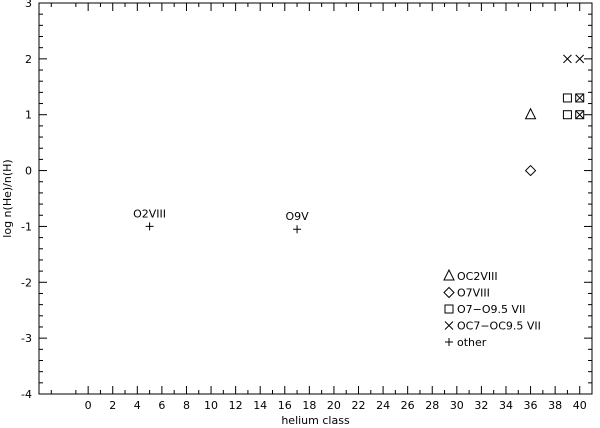  I want to click on x-tick-label: 10, so click(211, 405).